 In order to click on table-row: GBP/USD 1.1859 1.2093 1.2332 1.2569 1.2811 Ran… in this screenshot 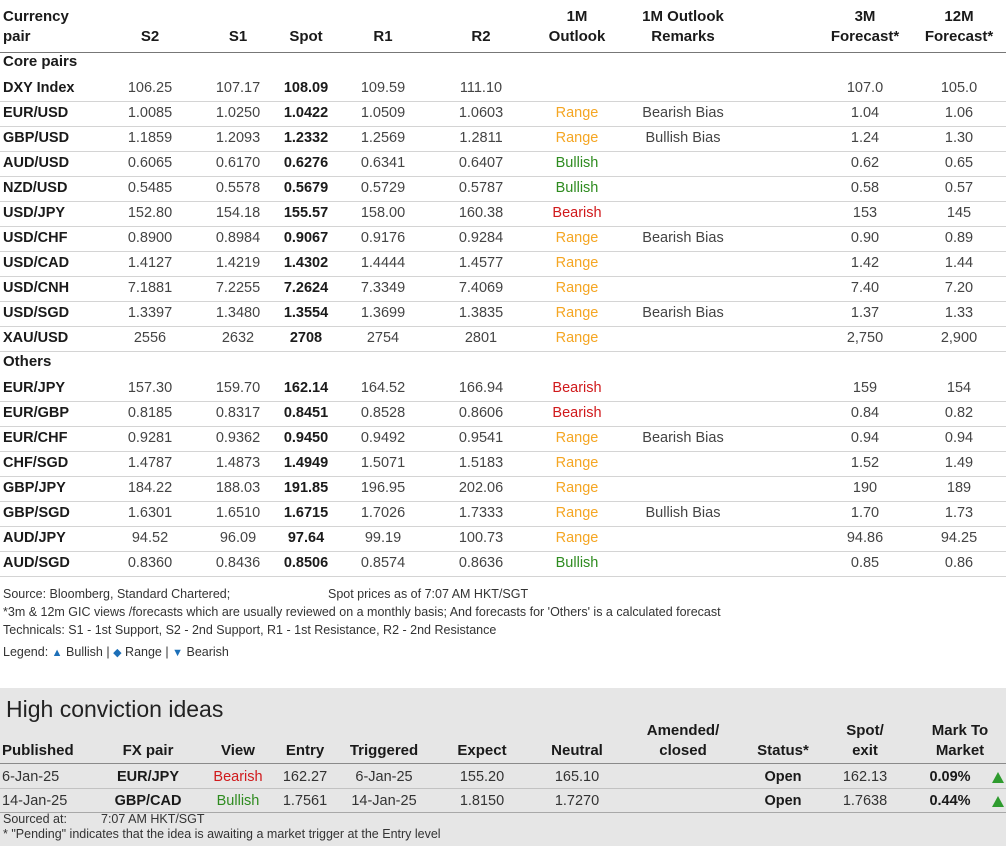, I will do `click(503, 139)`.